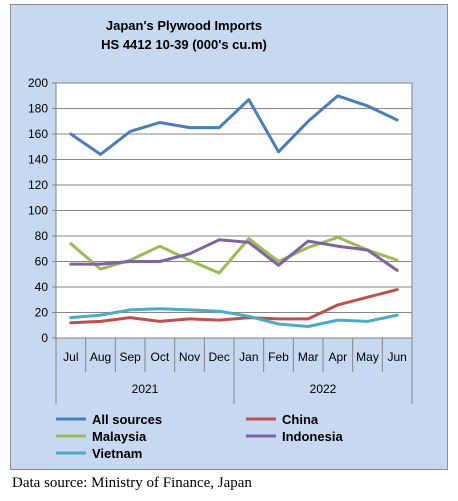  I want to click on legend-label: Indonesia, so click(312, 436).